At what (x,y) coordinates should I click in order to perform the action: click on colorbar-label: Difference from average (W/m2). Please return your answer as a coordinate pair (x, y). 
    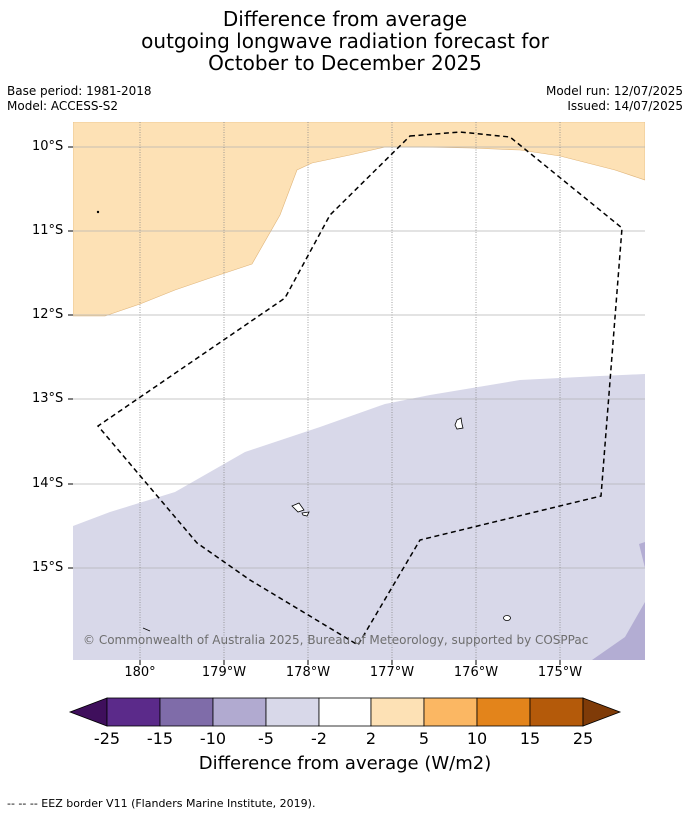
    Looking at the image, I should click on (345, 763).